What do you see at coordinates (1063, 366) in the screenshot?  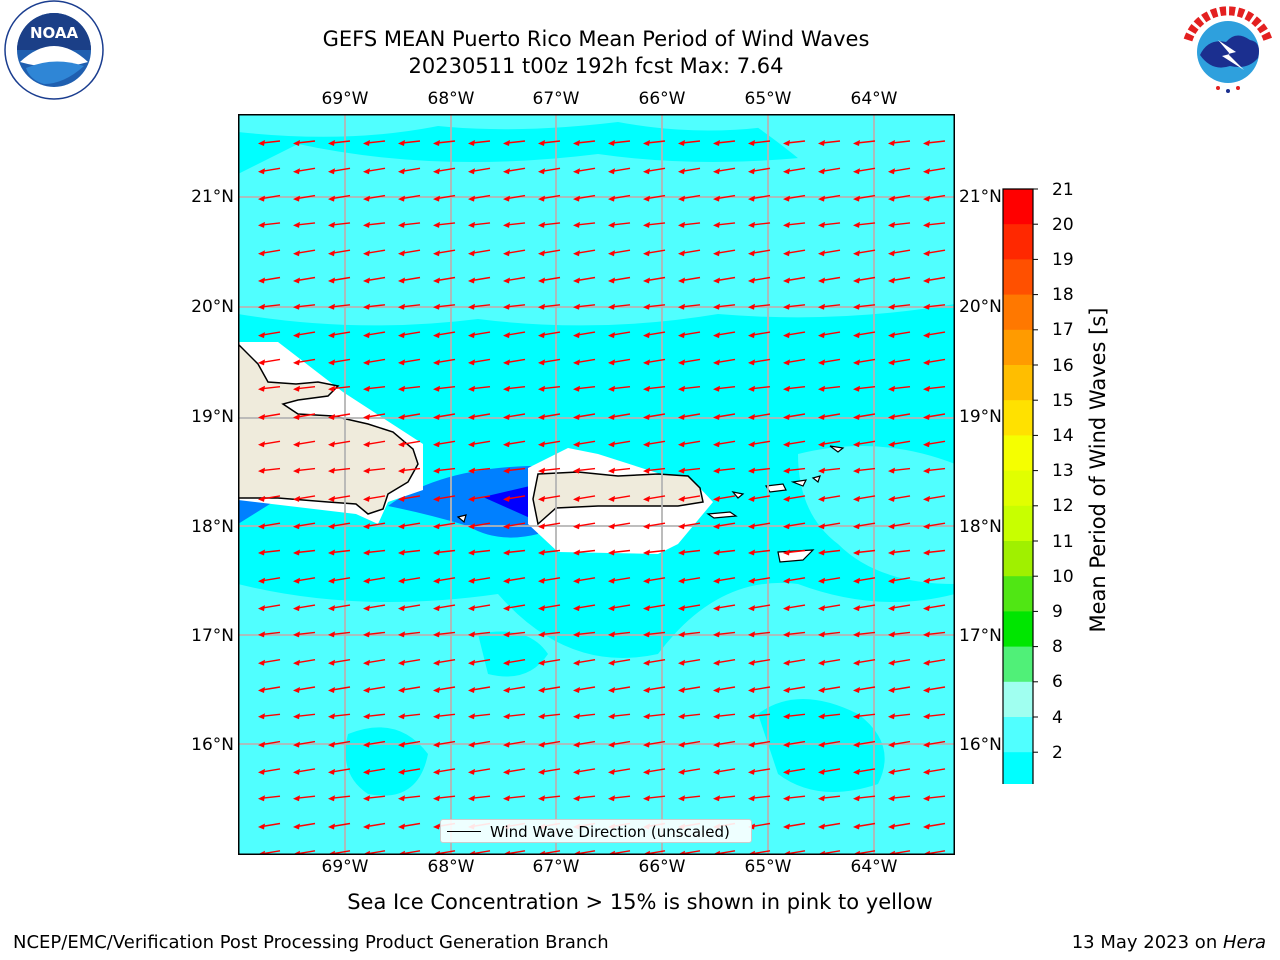 I see `colorbar-tick: 16` at bounding box center [1063, 366].